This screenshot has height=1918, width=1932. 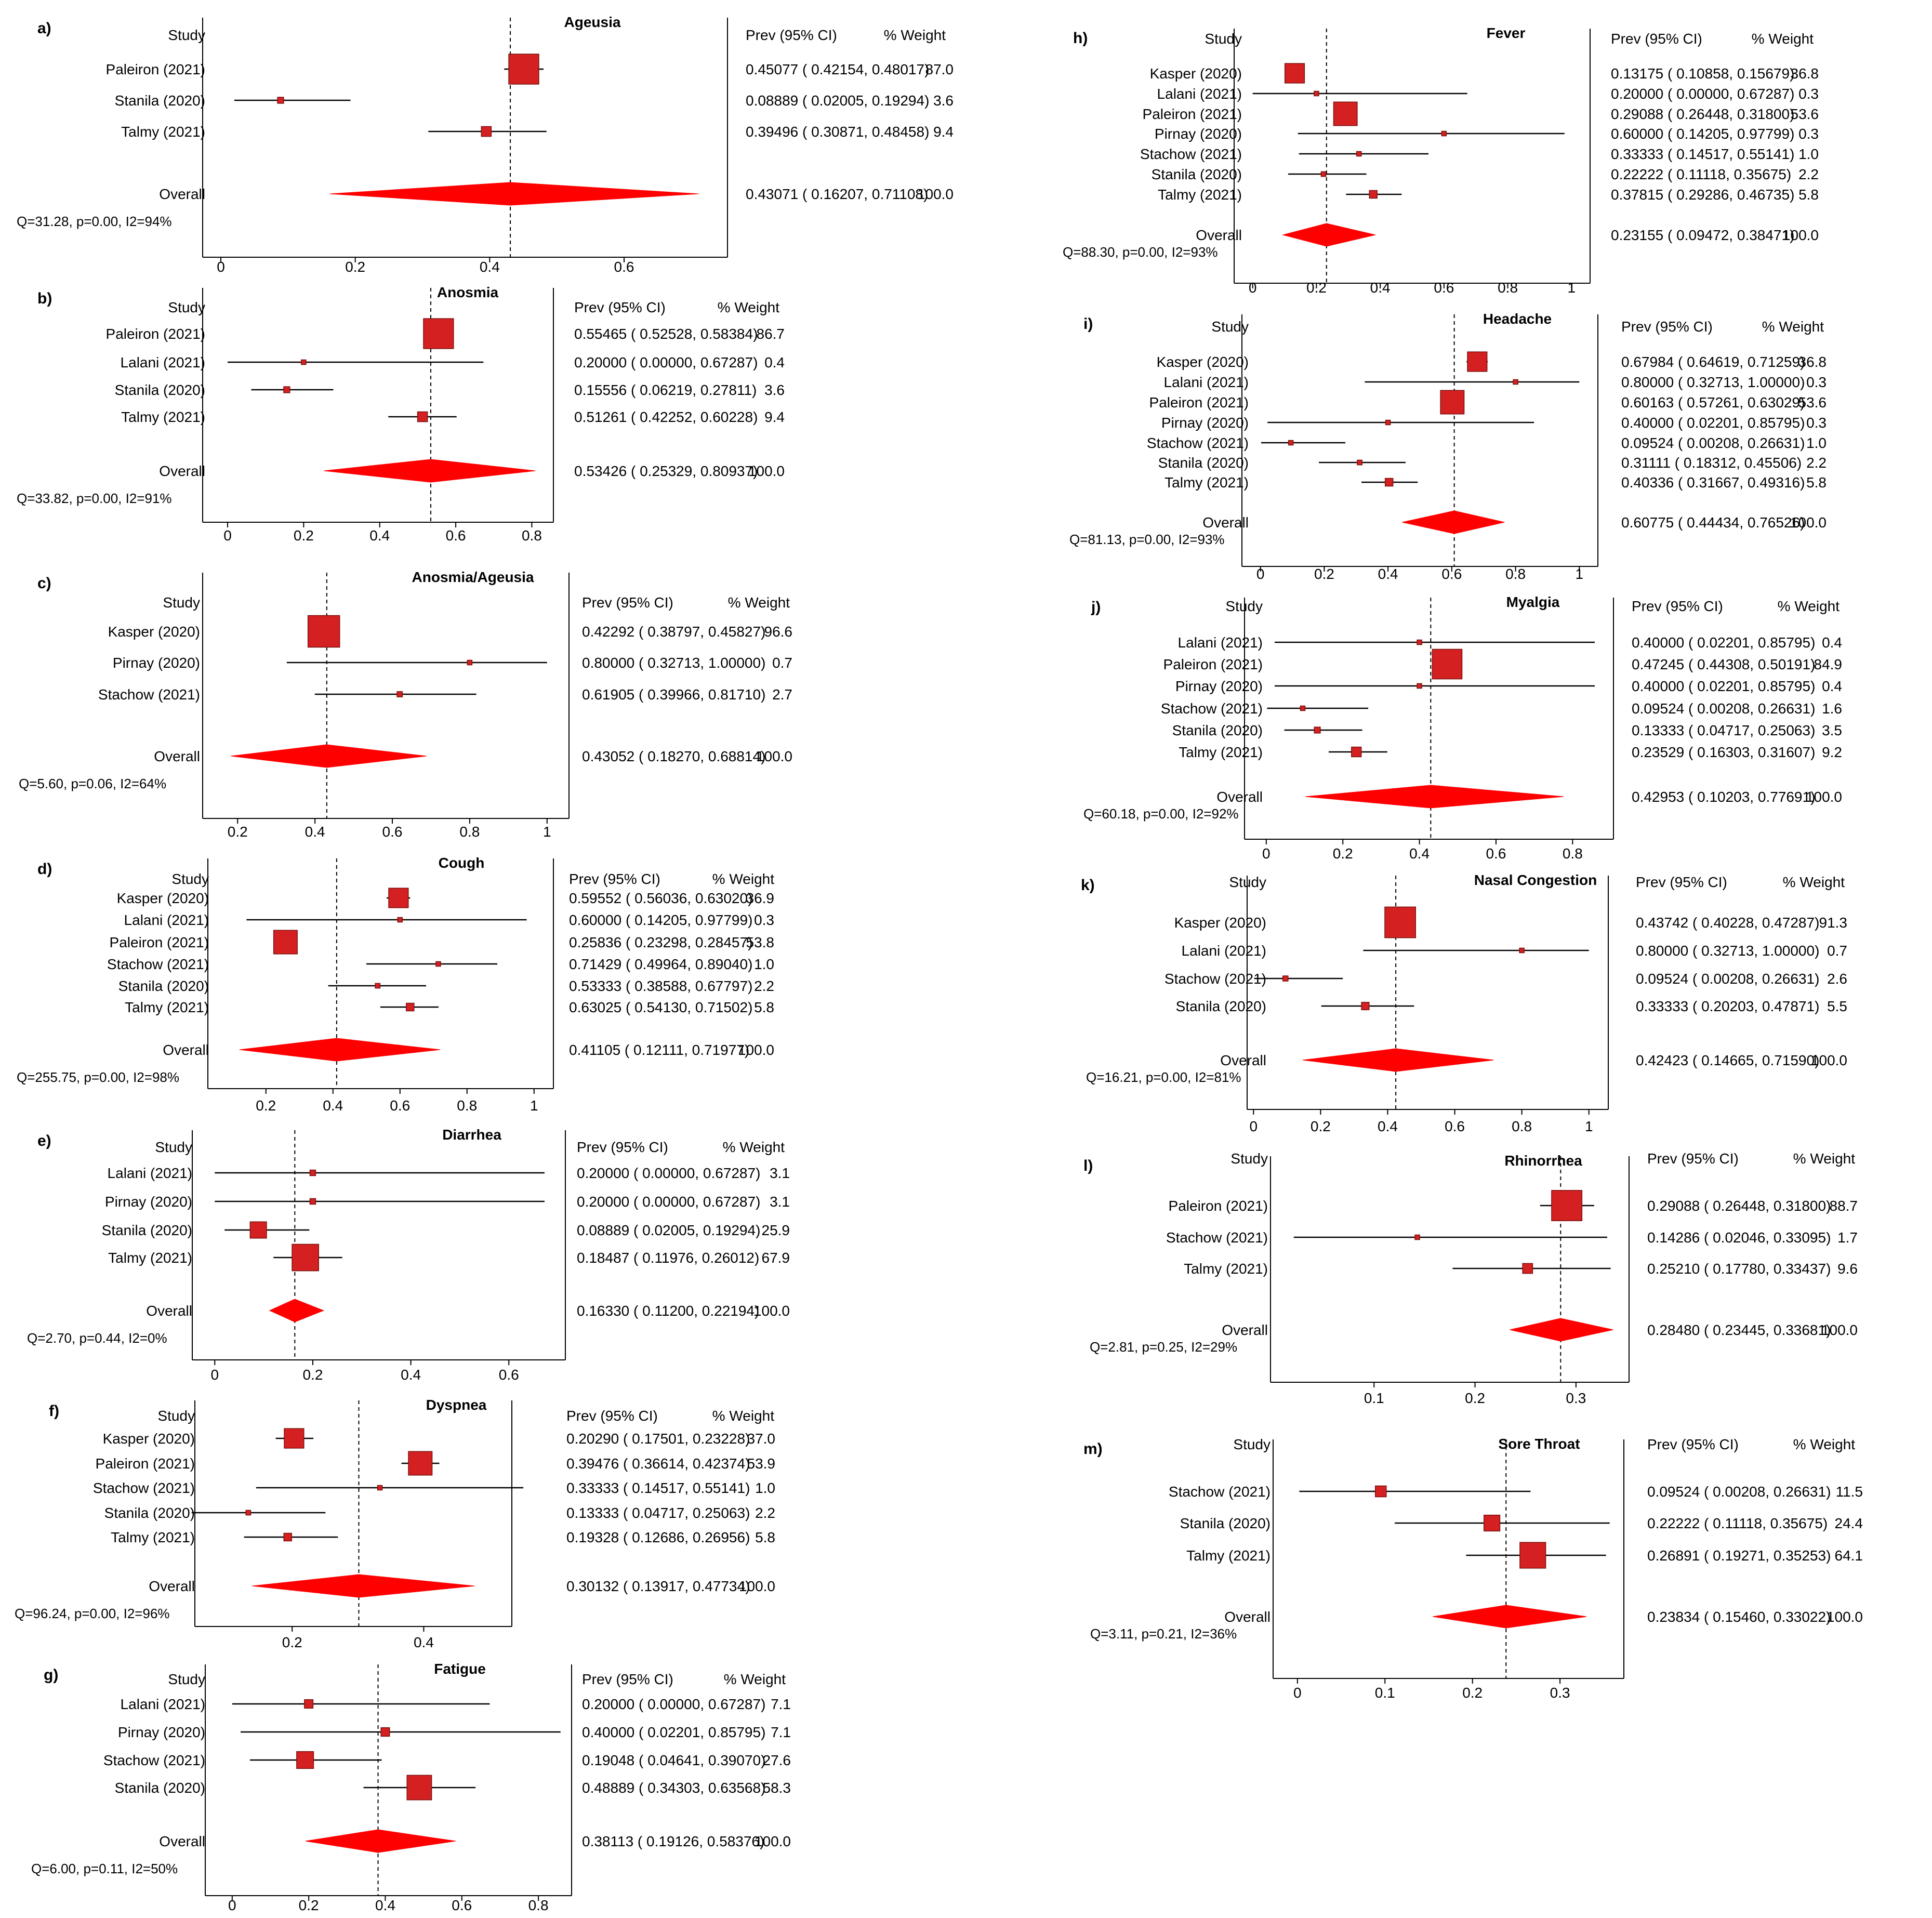 I want to click on study-weight-text: 3.1, so click(x=780, y=1202).